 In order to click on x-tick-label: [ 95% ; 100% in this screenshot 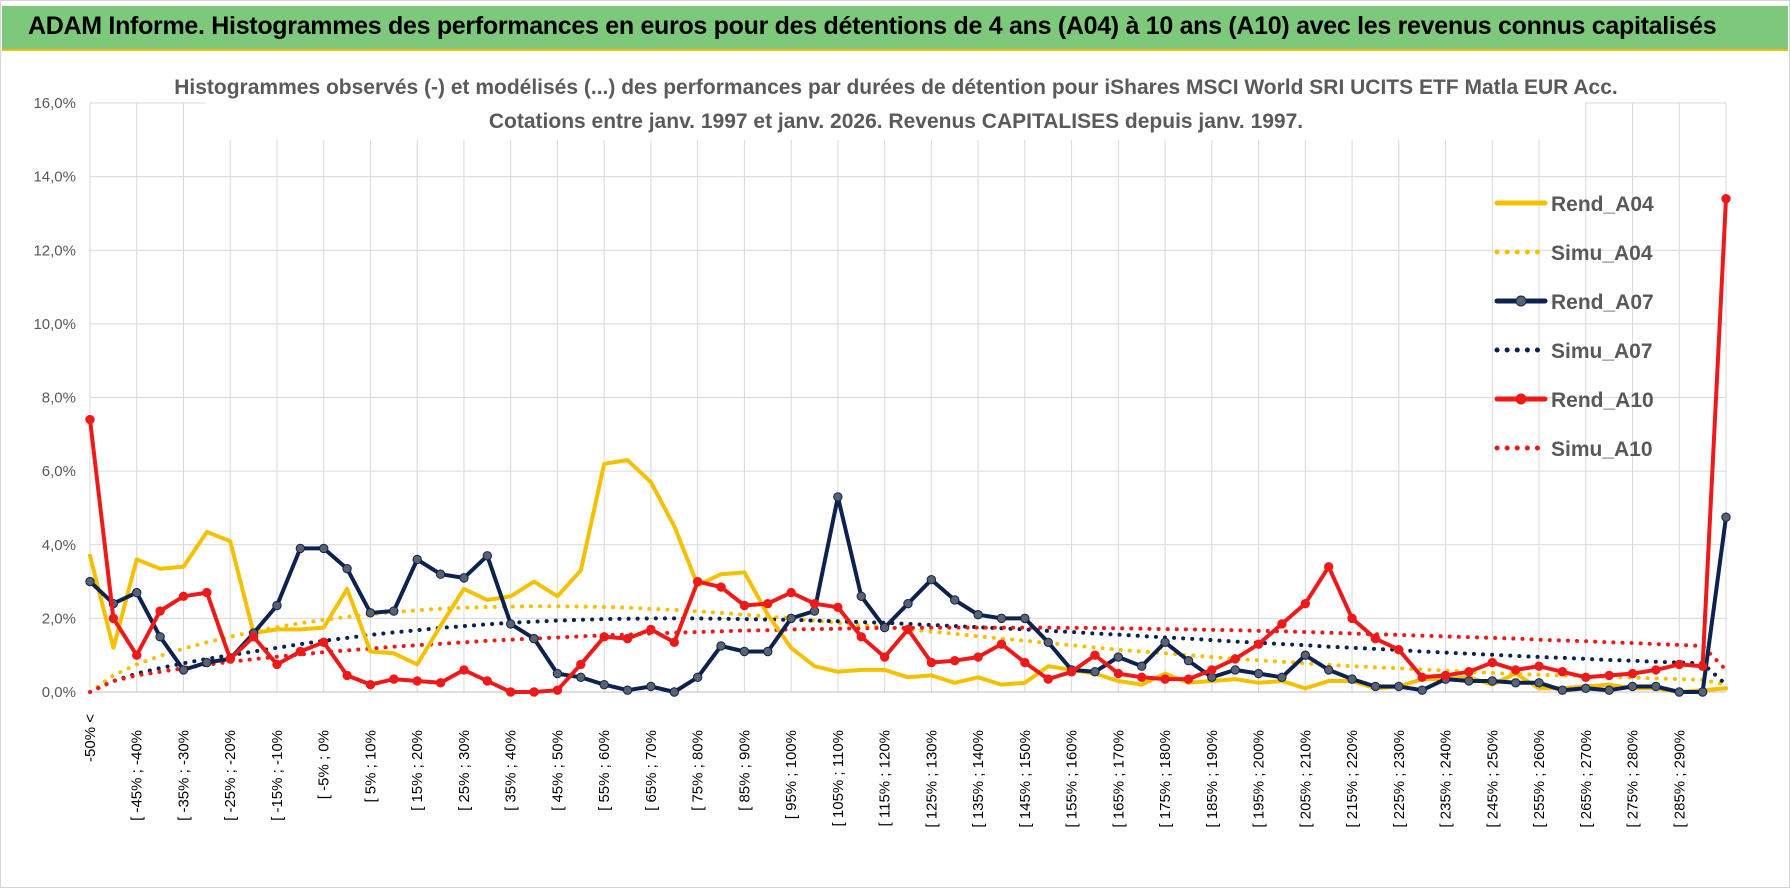, I will do `click(791, 774)`.